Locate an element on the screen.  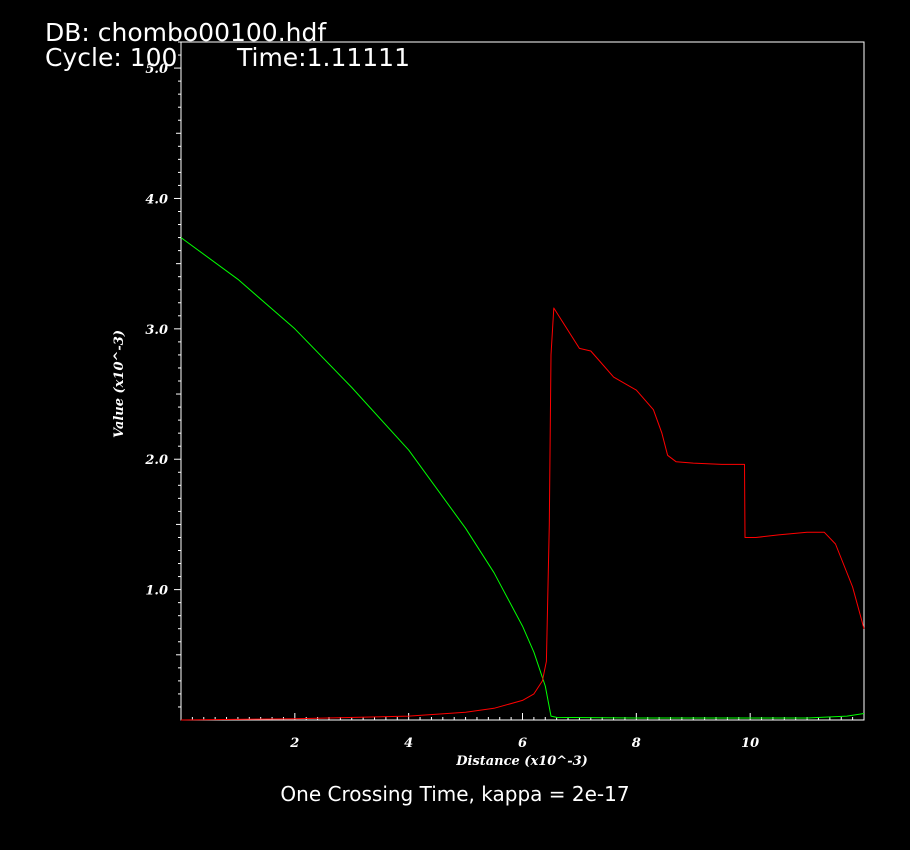
x-tick-label: 4 is located at coordinates (408, 743).